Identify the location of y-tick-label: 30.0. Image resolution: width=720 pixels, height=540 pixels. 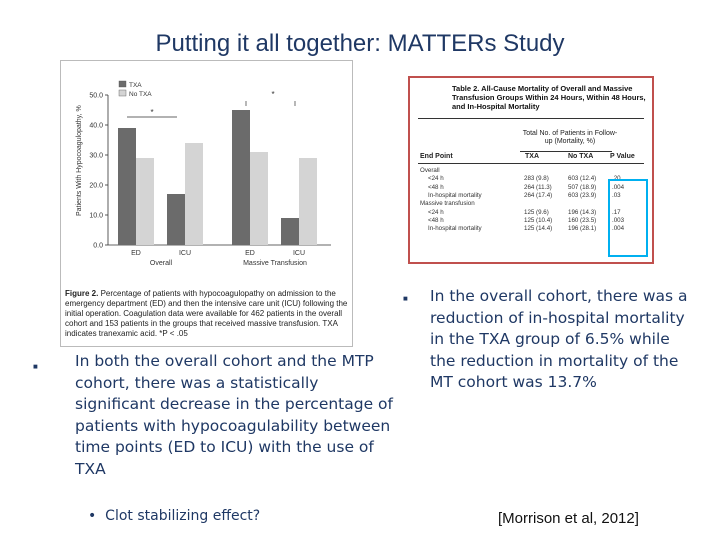
(96, 156).